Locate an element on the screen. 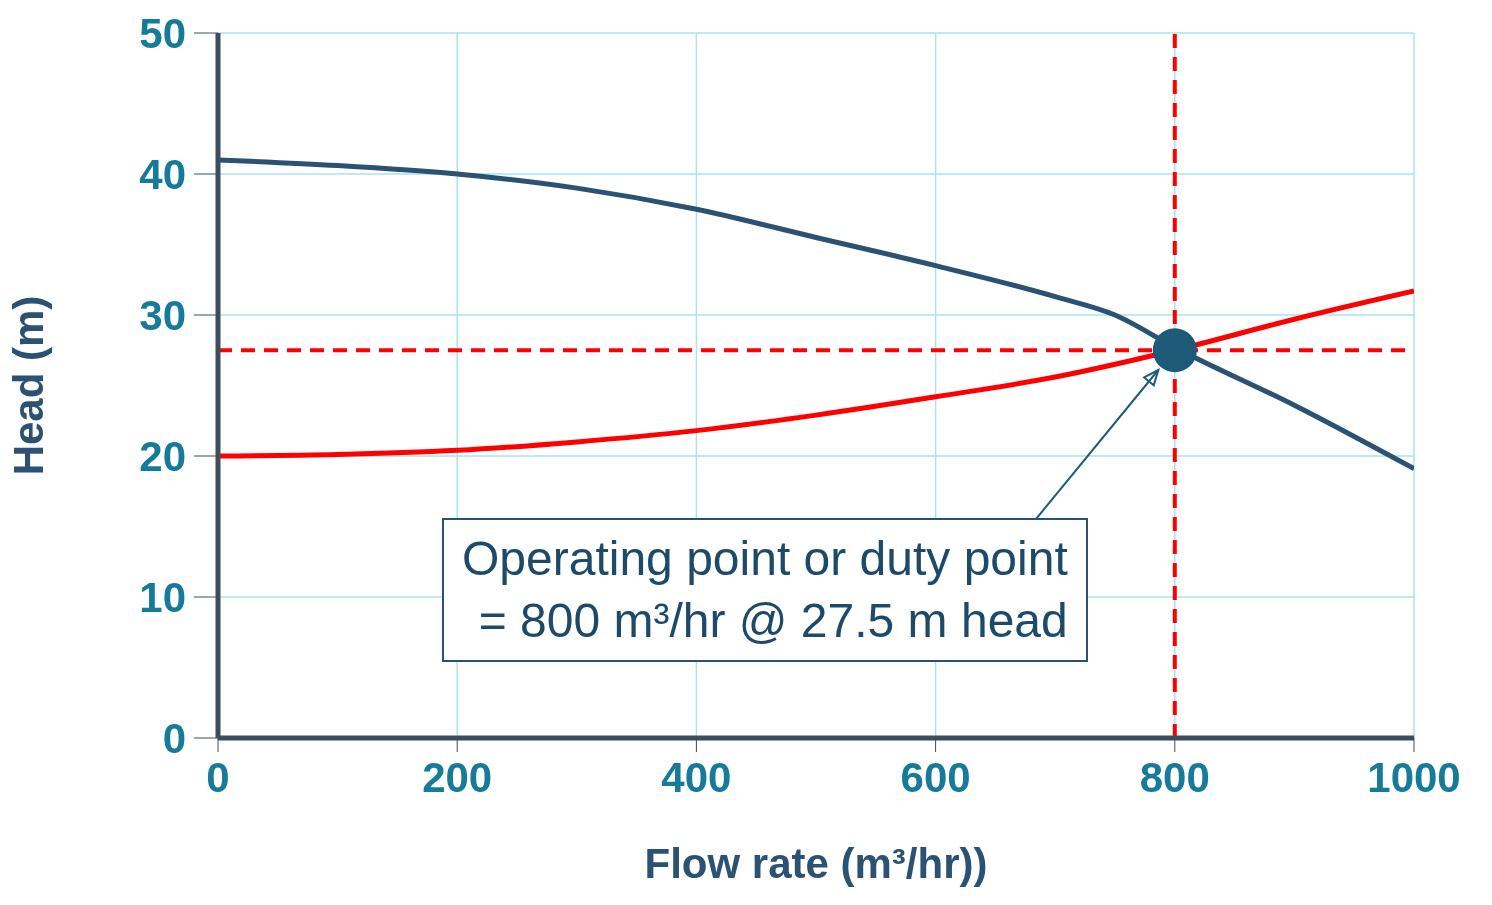 The image size is (1492, 905). y-tick-label: 10 is located at coordinates (162, 597).